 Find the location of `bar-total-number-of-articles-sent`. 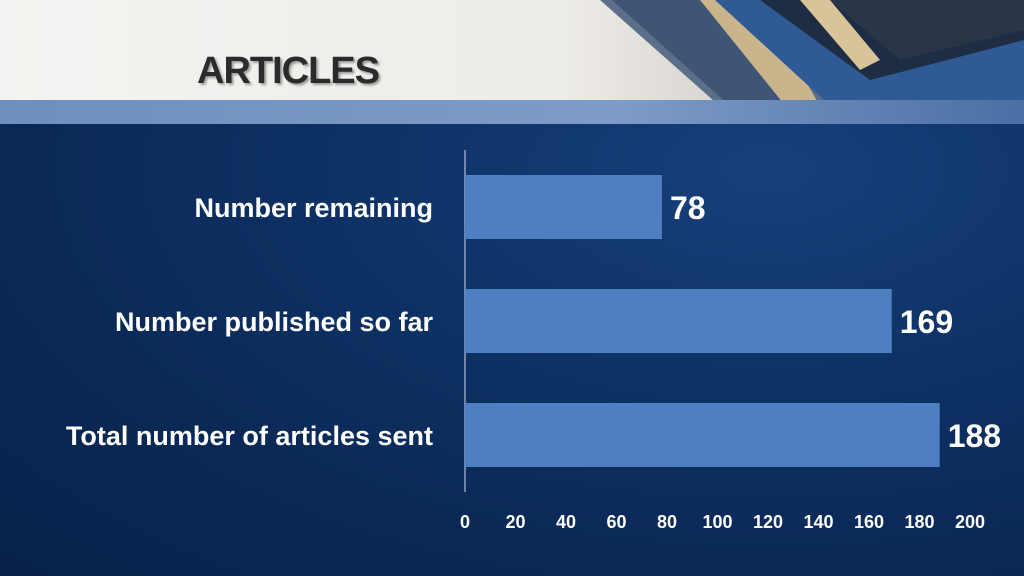

bar-total-number-of-articles-sent is located at coordinates (702, 435).